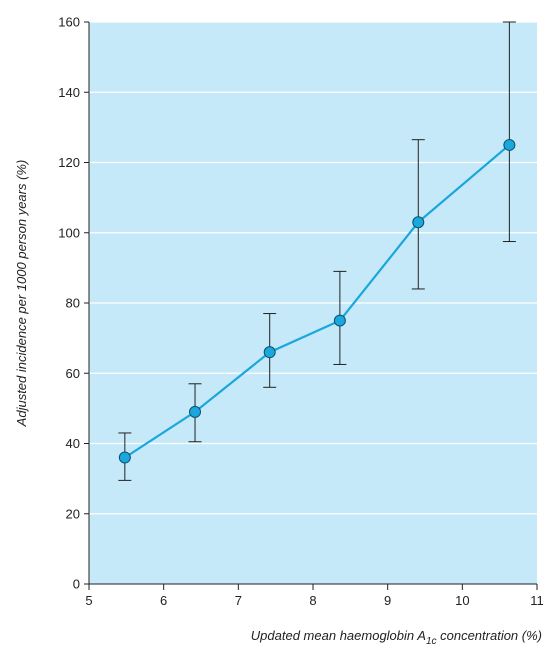 This screenshot has width=547, height=646. Describe the element at coordinates (462, 600) in the screenshot. I see `x-tick-label-10: 10` at that location.